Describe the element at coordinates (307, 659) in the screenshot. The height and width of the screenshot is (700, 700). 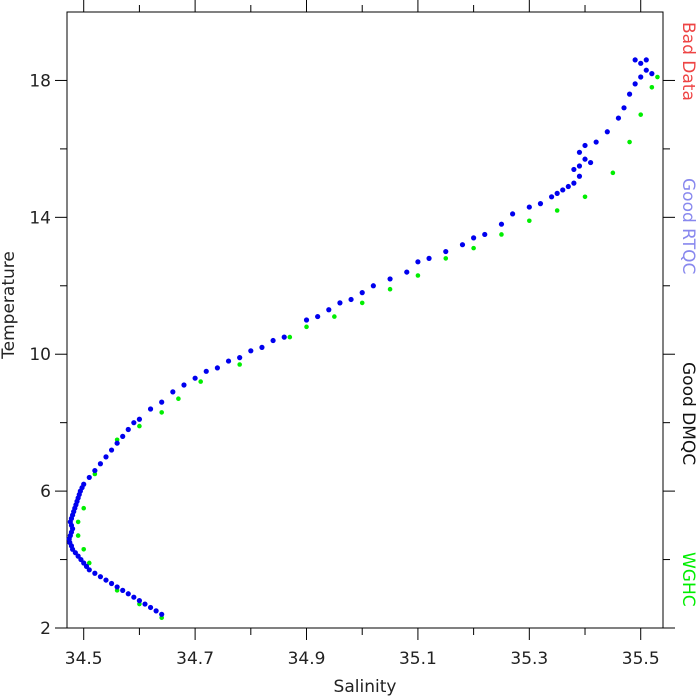
I see `x-tick-label: 34.9` at that location.